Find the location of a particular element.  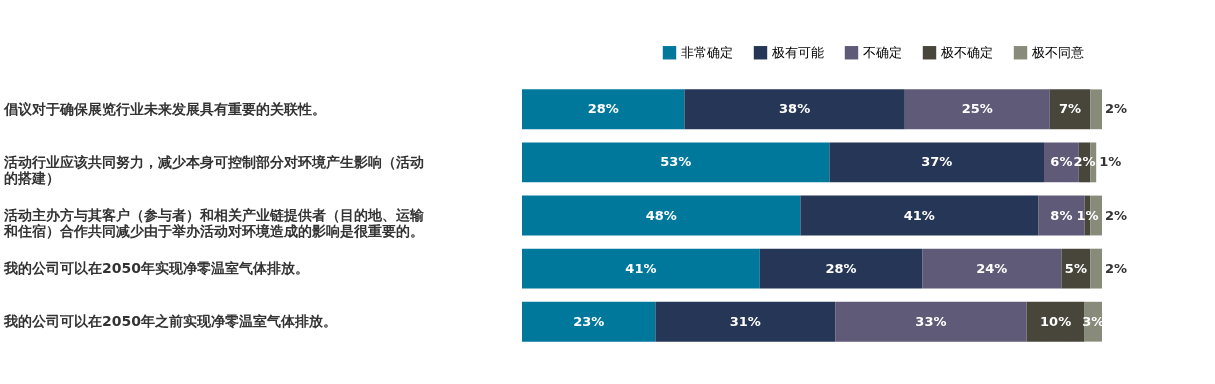

data-label: 6% is located at coordinates (1061, 162).